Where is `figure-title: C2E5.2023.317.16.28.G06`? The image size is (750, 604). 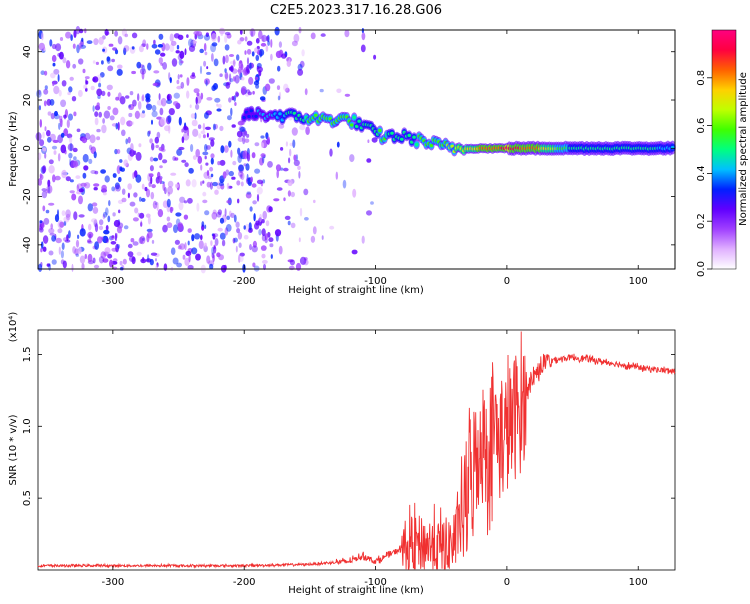 figure-title: C2E5.2023.317.16.28.G06 is located at coordinates (356, 10).